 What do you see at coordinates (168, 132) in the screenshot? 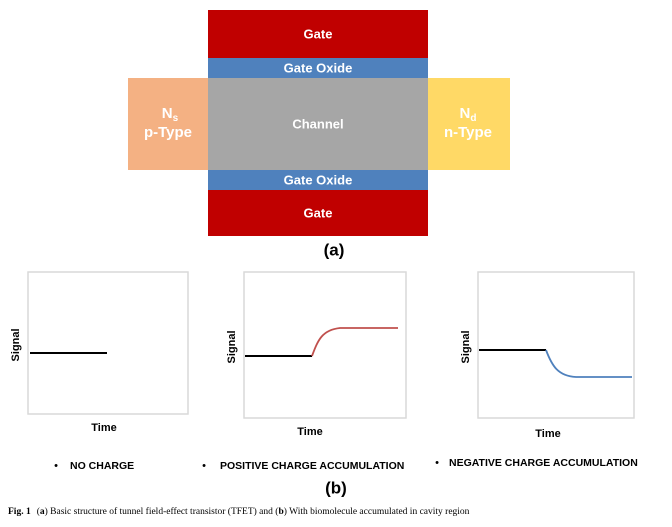
I see `source-type: p-Type` at bounding box center [168, 132].